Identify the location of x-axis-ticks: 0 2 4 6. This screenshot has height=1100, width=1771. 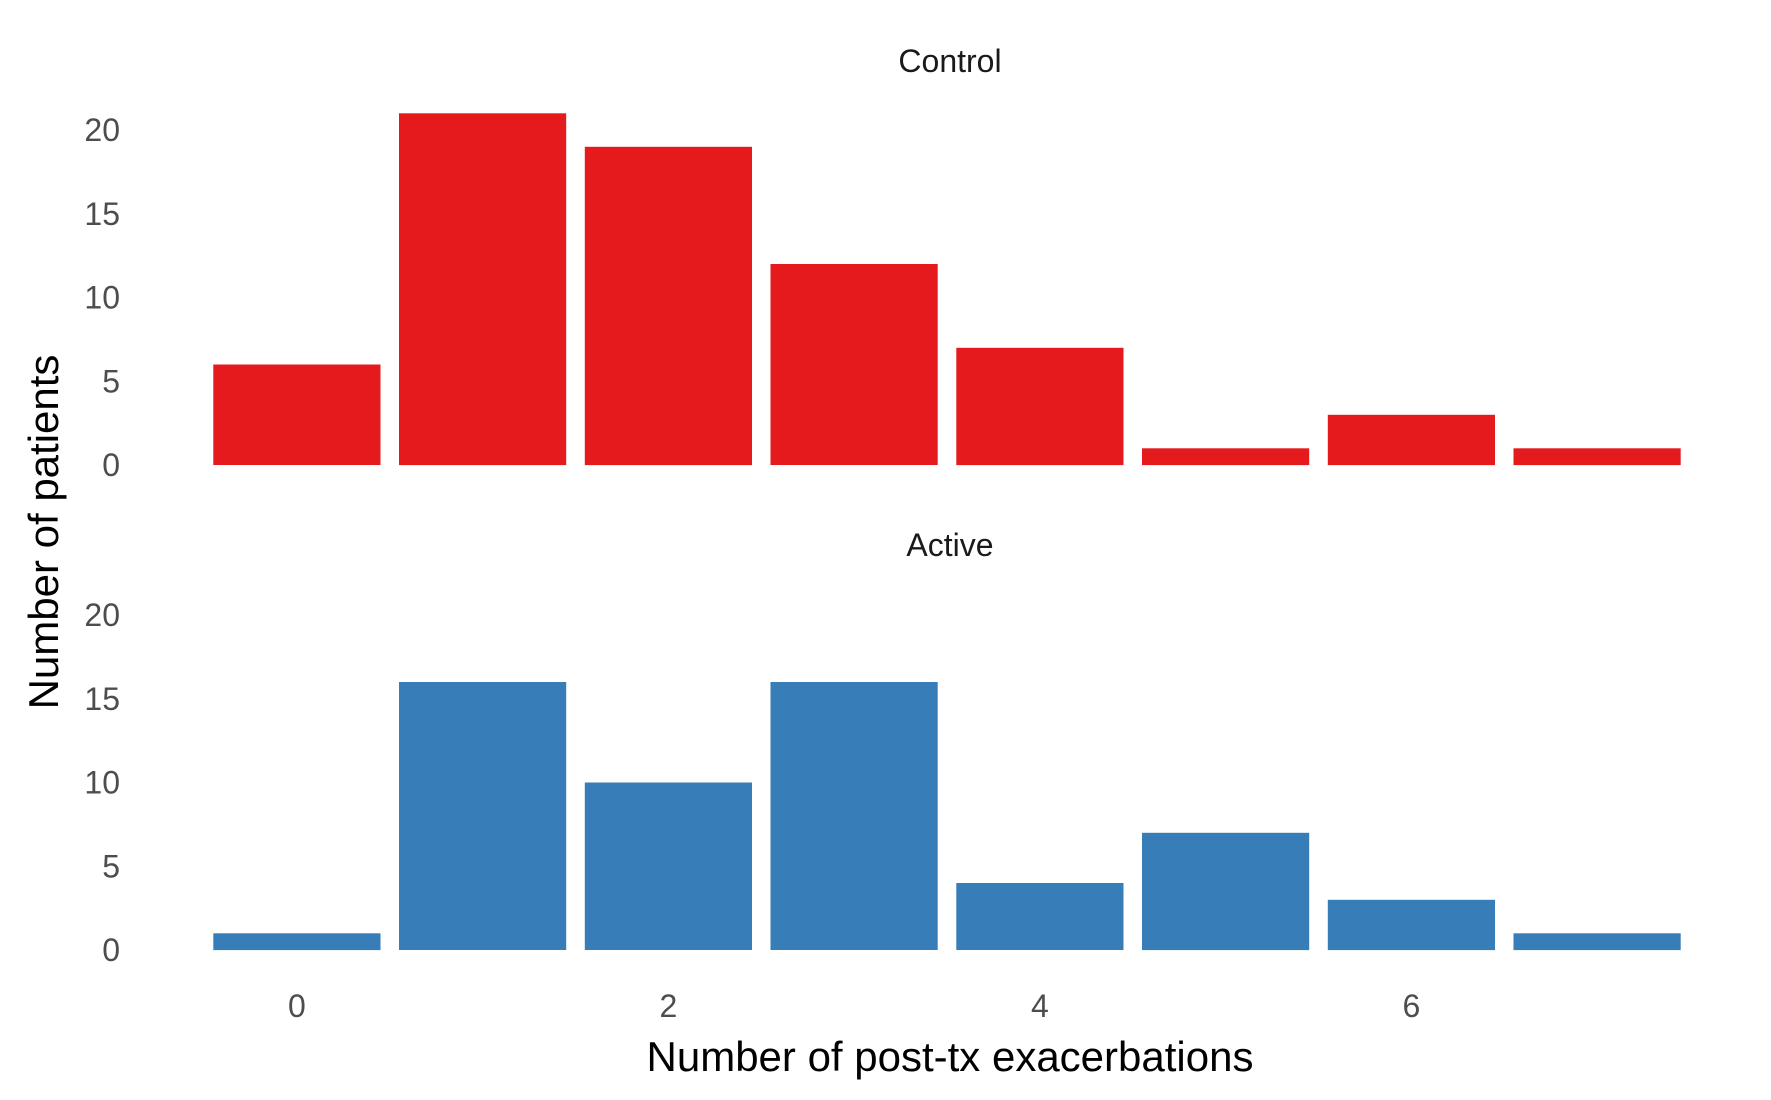
(854, 1006).